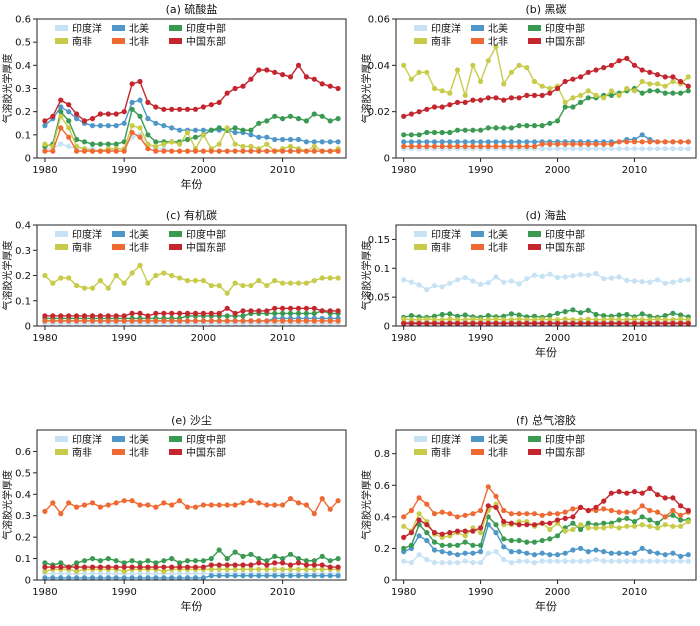  I want to click on panel-title: (f) 总气溶胶, so click(546, 420).